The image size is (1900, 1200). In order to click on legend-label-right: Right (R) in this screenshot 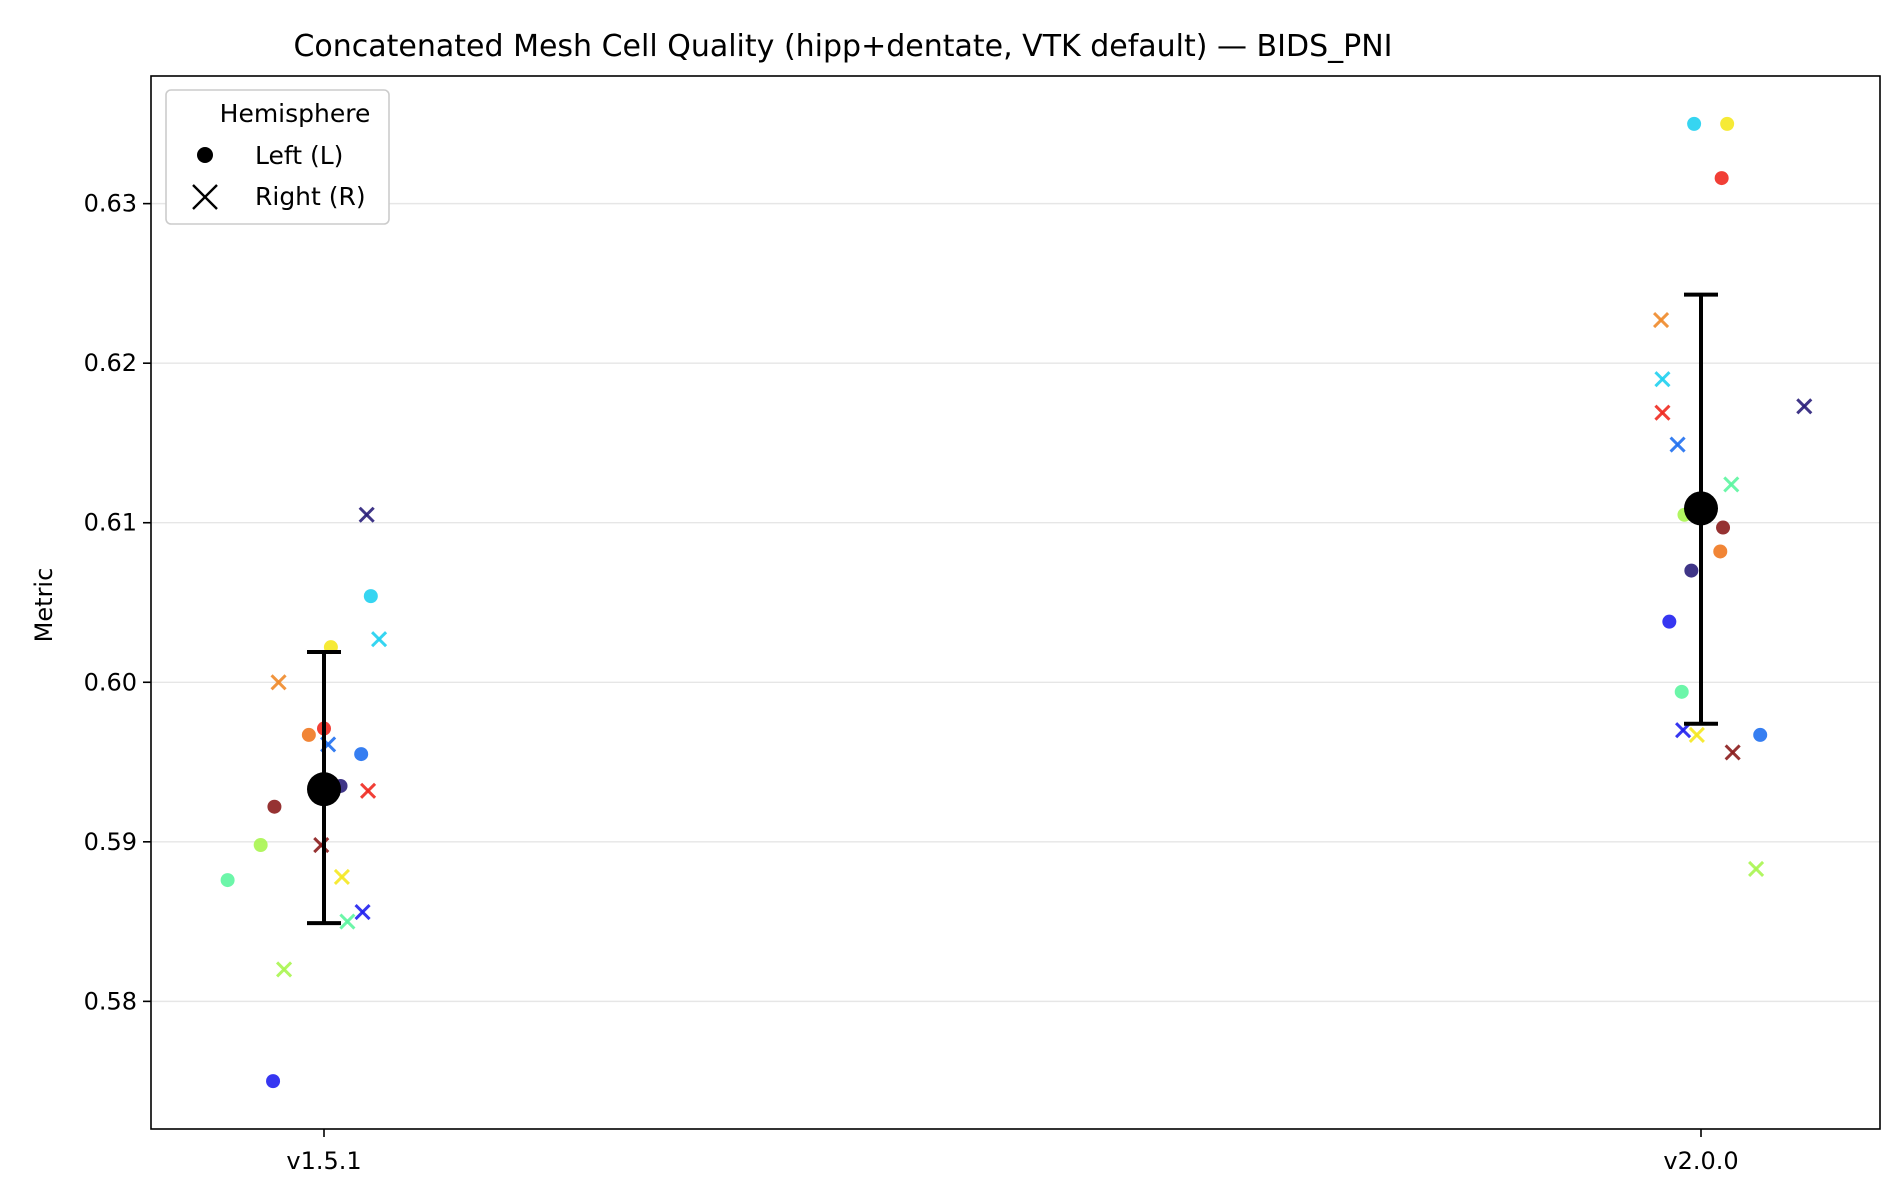, I will do `click(310, 196)`.